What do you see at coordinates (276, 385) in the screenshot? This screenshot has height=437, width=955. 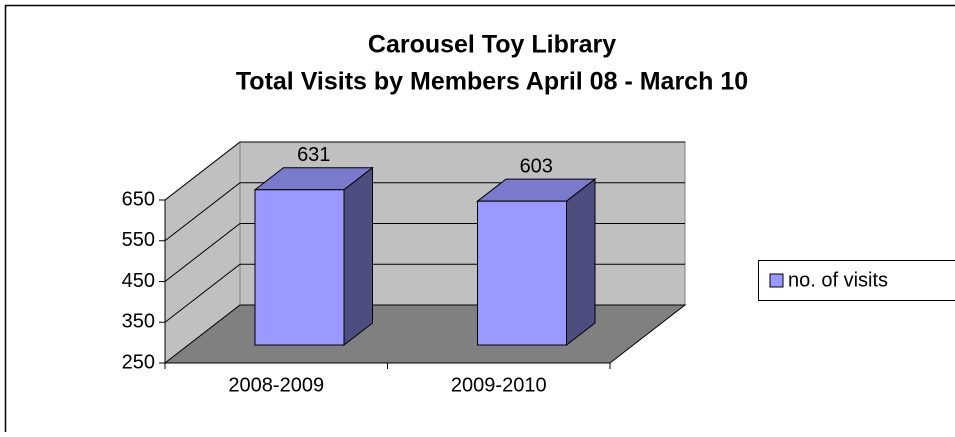 I see `x-tick-label: 2008-2009` at bounding box center [276, 385].